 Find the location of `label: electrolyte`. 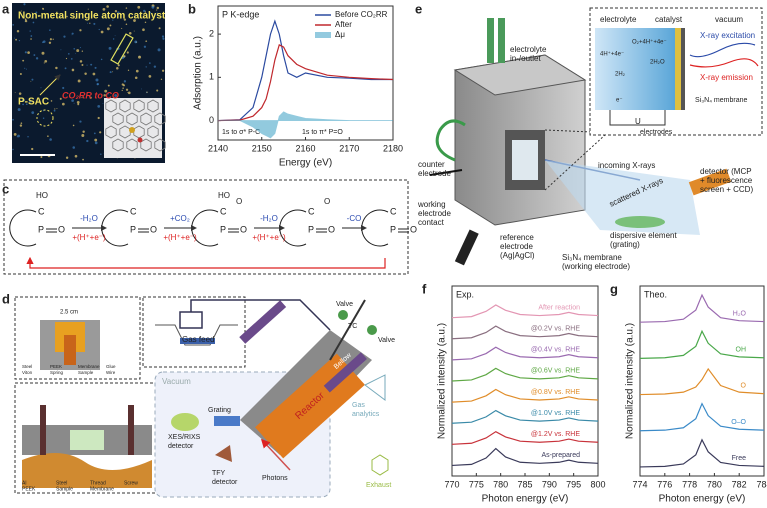

label: electrolyte is located at coordinates (528, 49).